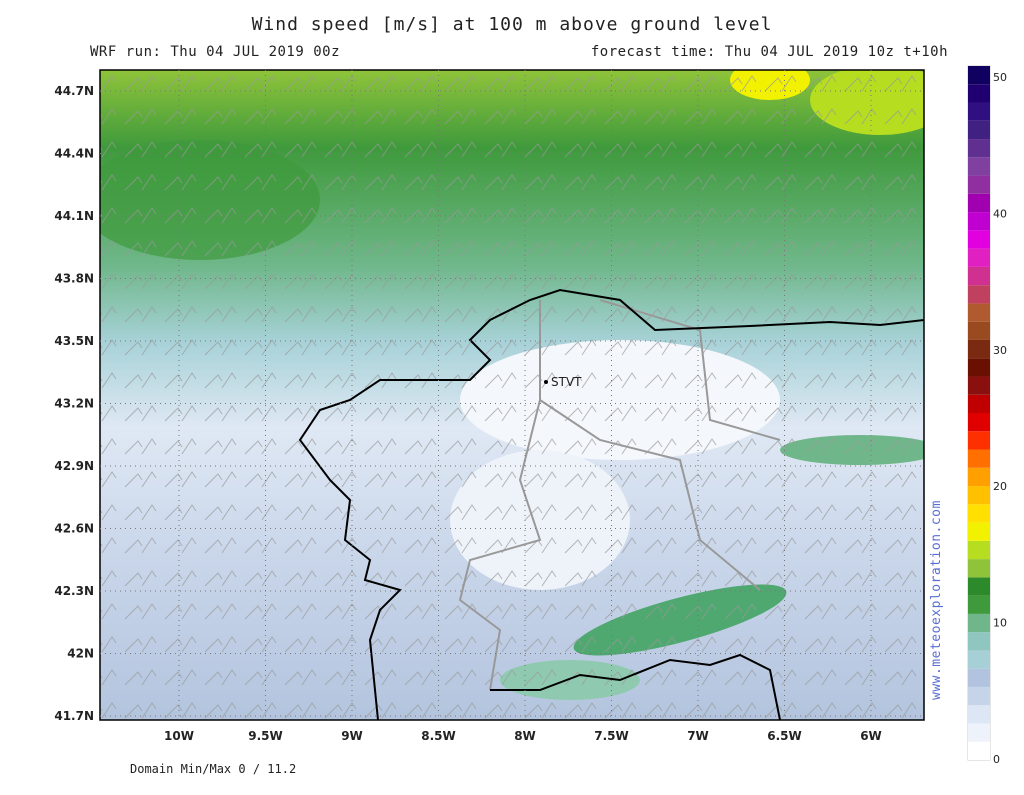 This screenshot has width=1024, height=795. Describe the element at coordinates (265, 736) in the screenshot. I see `lon-label: 9.5W` at that location.